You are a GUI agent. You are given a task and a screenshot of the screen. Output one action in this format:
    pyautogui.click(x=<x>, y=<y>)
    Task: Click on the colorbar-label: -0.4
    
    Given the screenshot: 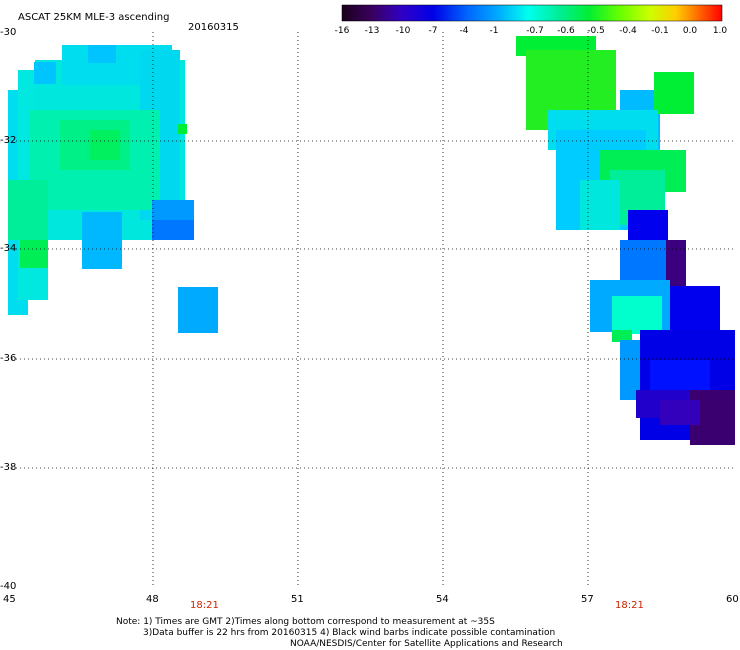 What is the action you would take?
    pyautogui.click(x=628, y=31)
    